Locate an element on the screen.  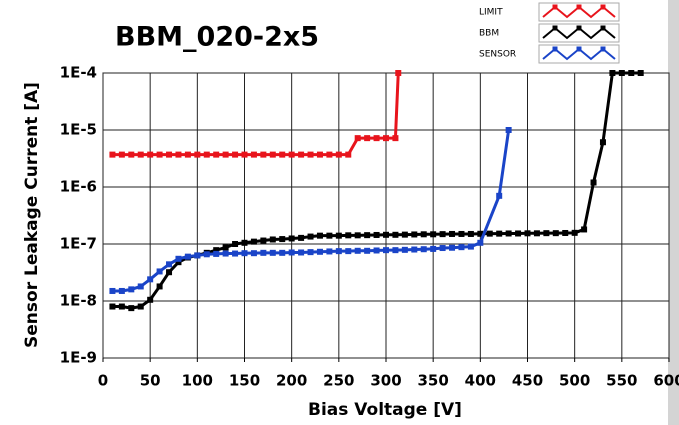
x-tick-label: 100 is located at coordinates (197, 381).